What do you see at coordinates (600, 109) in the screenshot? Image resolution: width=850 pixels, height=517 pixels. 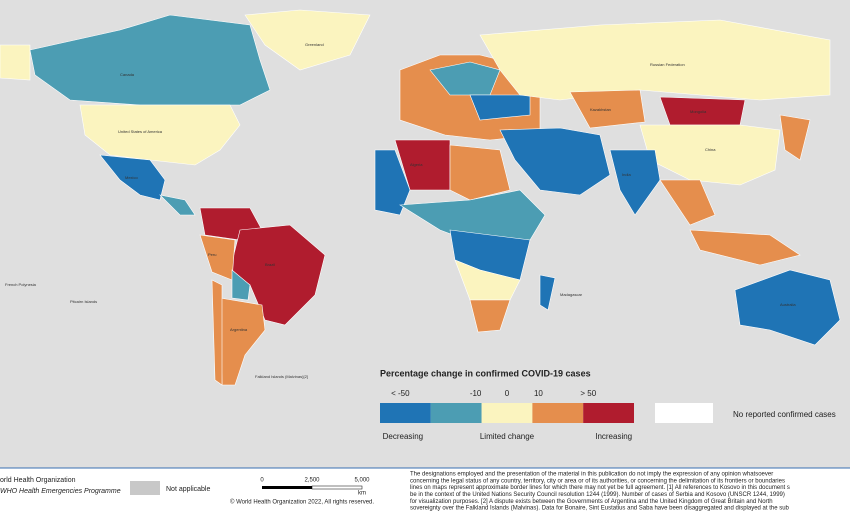 I see `map-label: Kazakhstan` at bounding box center [600, 109].